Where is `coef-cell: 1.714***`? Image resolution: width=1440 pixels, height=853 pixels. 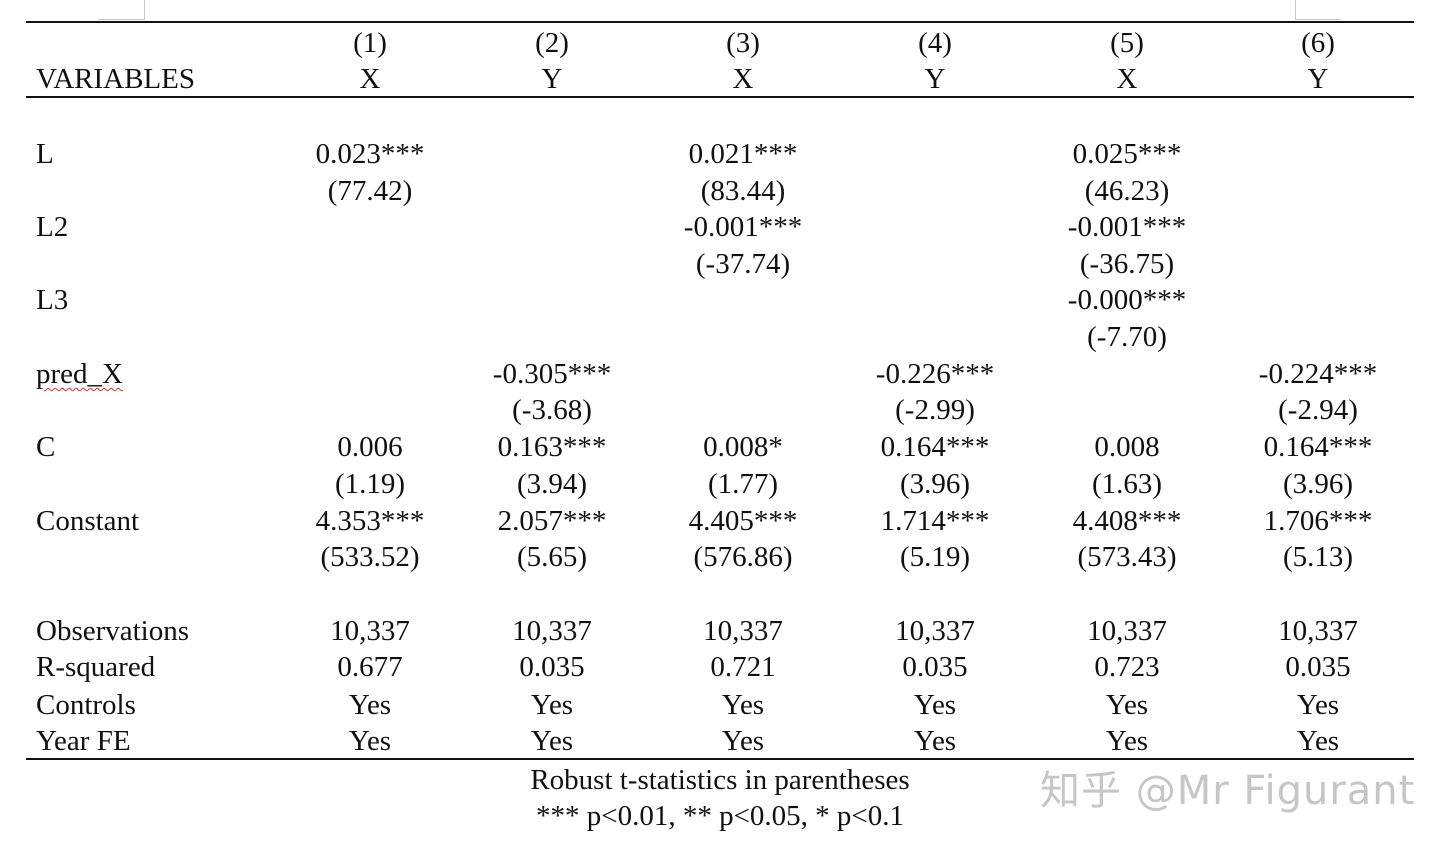
coef-cell: 1.714*** is located at coordinates (935, 521).